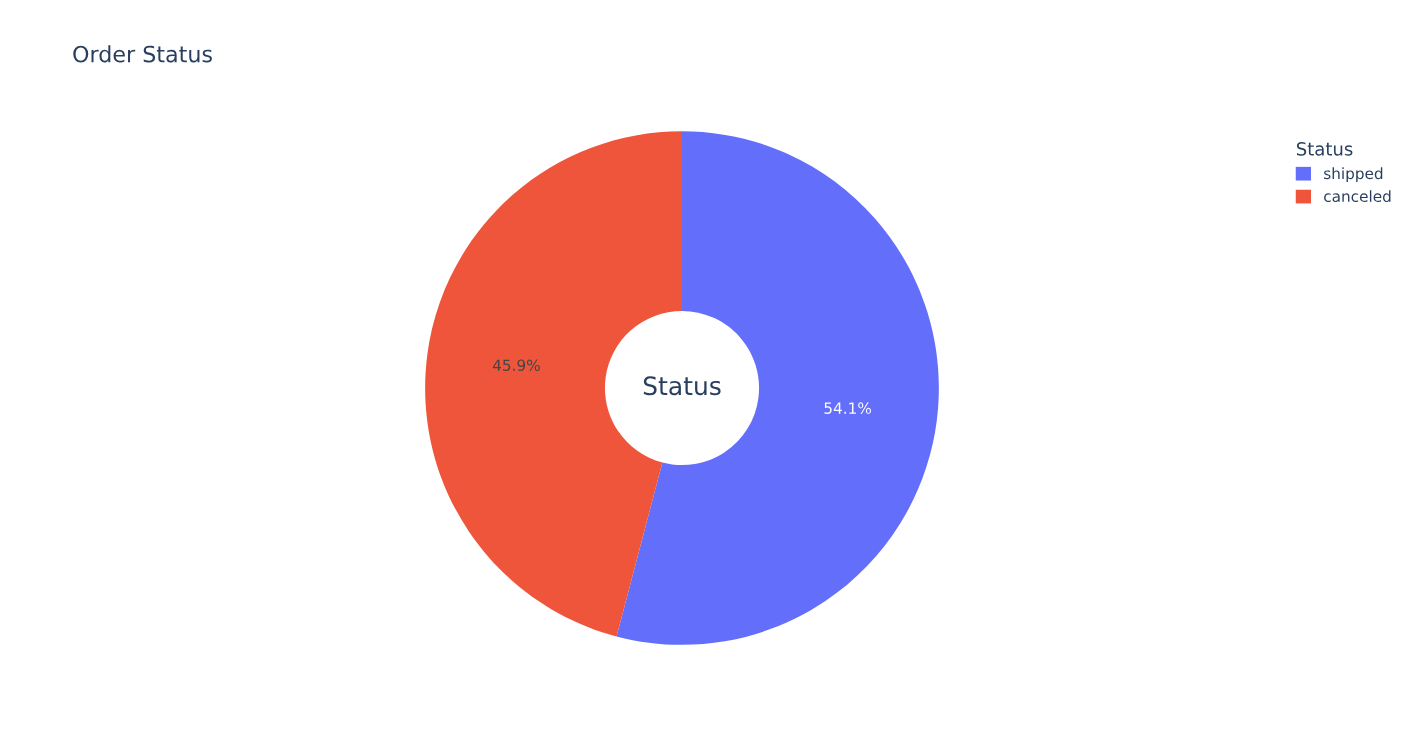  What do you see at coordinates (1353, 175) in the screenshot?
I see `legend-label: shipped` at bounding box center [1353, 175].